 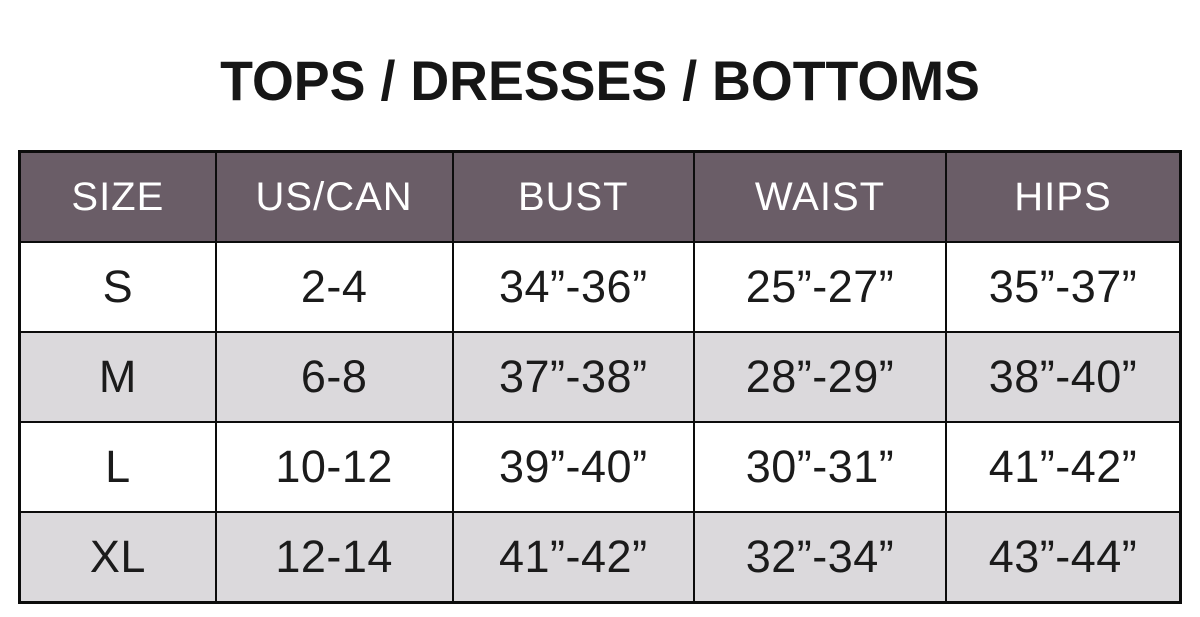 I want to click on cell-bust: 34”-36”, so click(x=573, y=287).